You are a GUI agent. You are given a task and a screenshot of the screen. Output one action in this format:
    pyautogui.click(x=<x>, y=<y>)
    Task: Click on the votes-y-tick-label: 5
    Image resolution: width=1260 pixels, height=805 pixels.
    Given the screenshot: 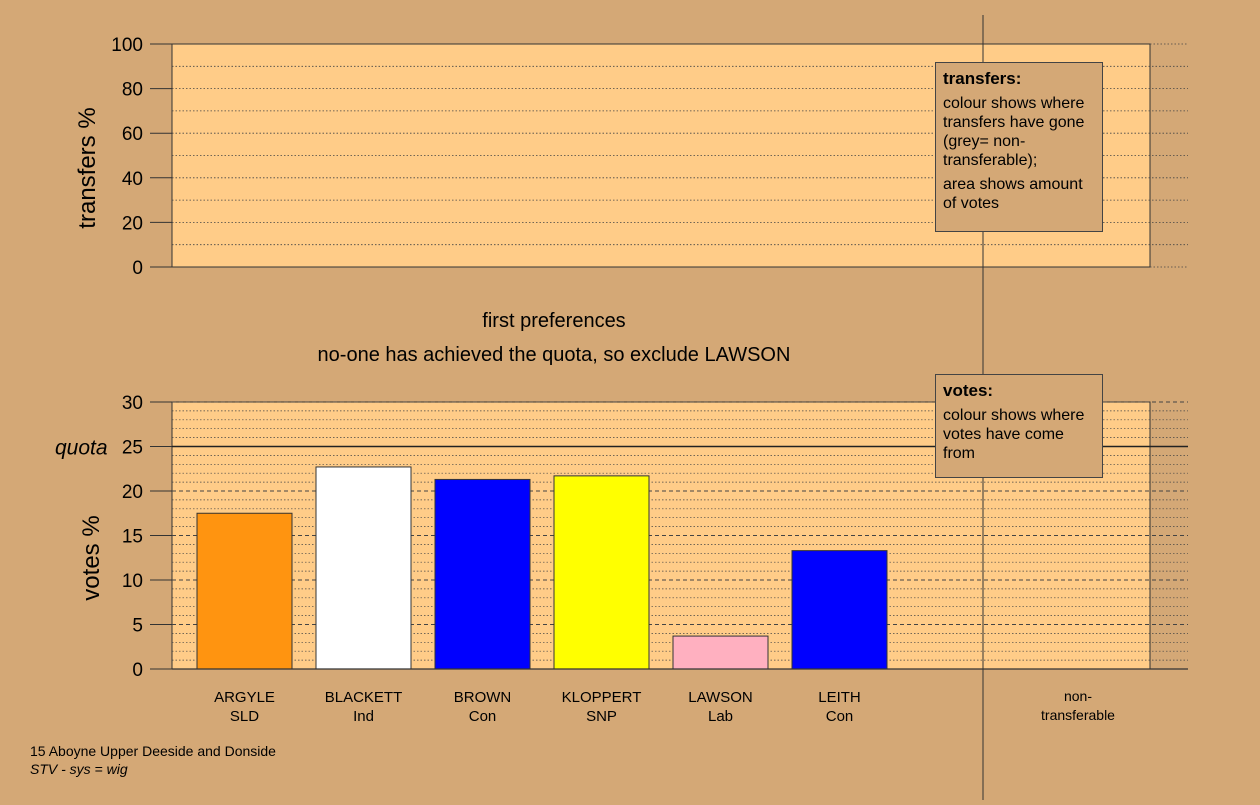 What is the action you would take?
    pyautogui.click(x=137, y=626)
    